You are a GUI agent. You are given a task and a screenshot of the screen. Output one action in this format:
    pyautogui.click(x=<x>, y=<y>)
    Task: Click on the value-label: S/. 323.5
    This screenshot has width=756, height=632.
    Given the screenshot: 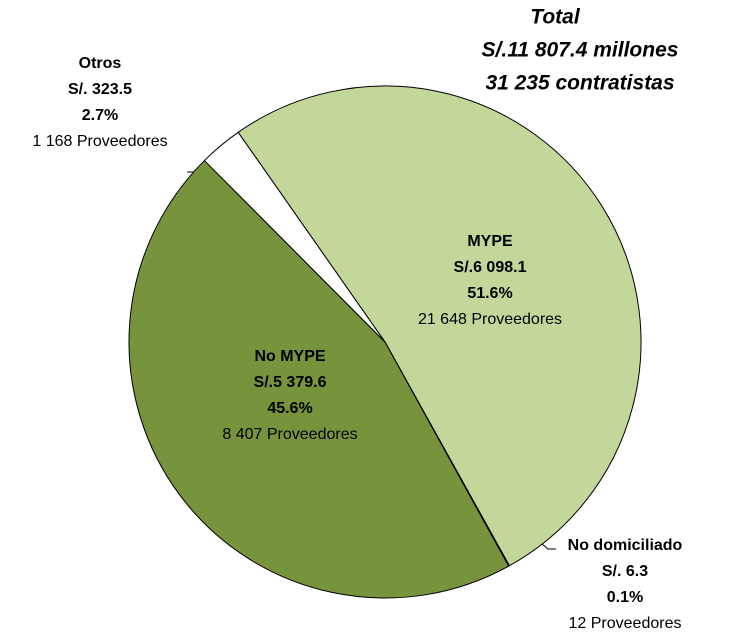 What is the action you would take?
    pyautogui.click(x=100, y=89)
    